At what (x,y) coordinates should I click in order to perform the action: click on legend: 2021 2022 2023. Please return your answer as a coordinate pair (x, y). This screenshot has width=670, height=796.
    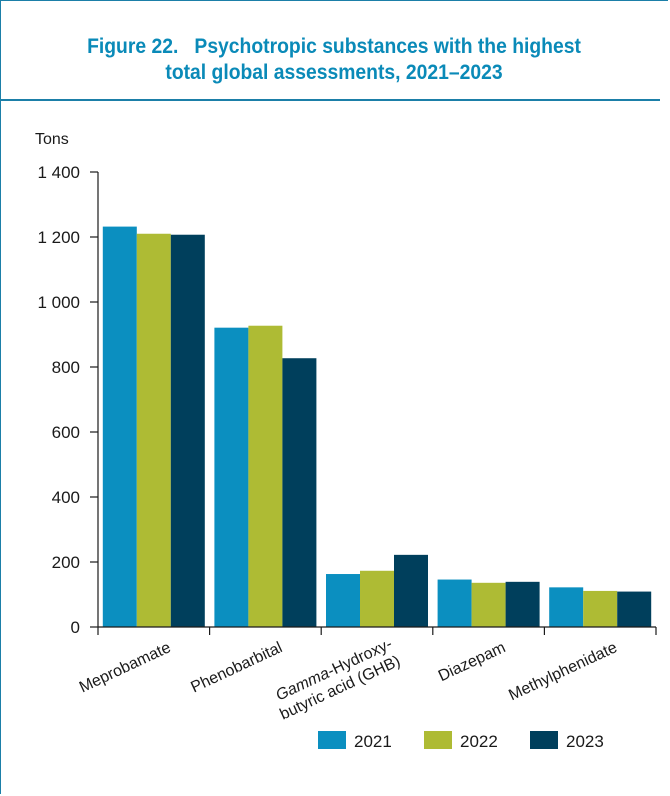
    Looking at the image, I should click on (461, 741).